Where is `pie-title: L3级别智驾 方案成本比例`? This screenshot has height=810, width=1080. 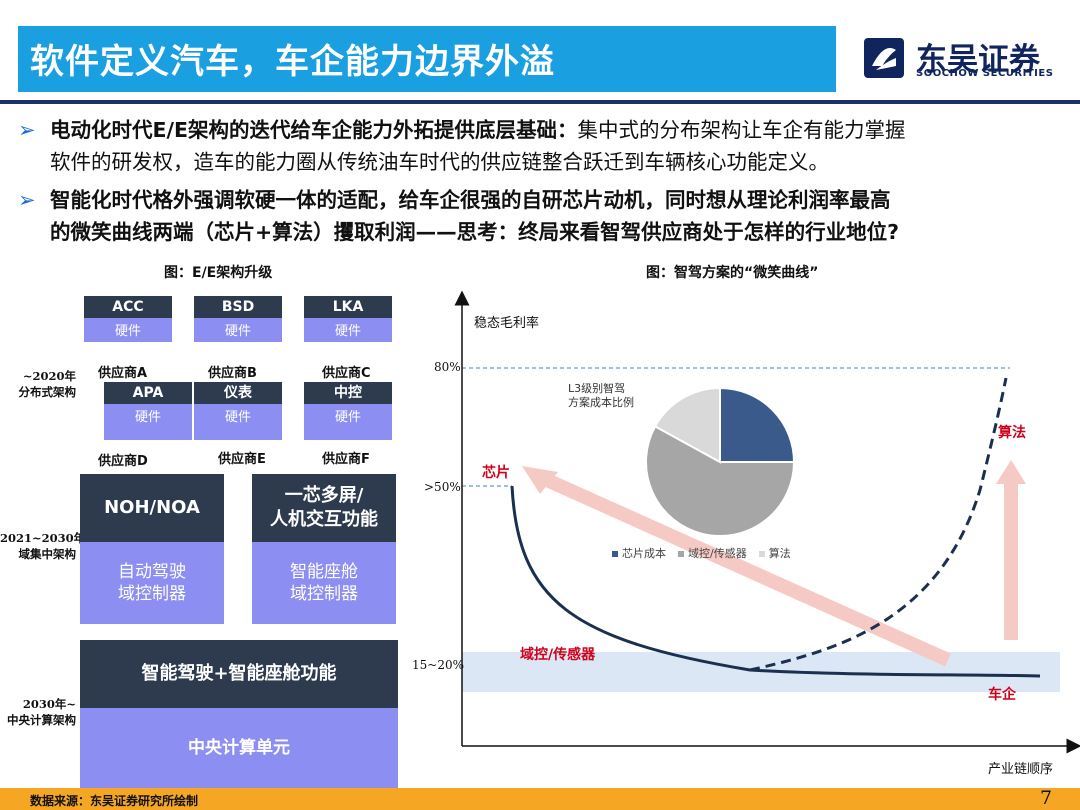
pie-title: L3级别智驾 方案成本比例 is located at coordinates (601, 395).